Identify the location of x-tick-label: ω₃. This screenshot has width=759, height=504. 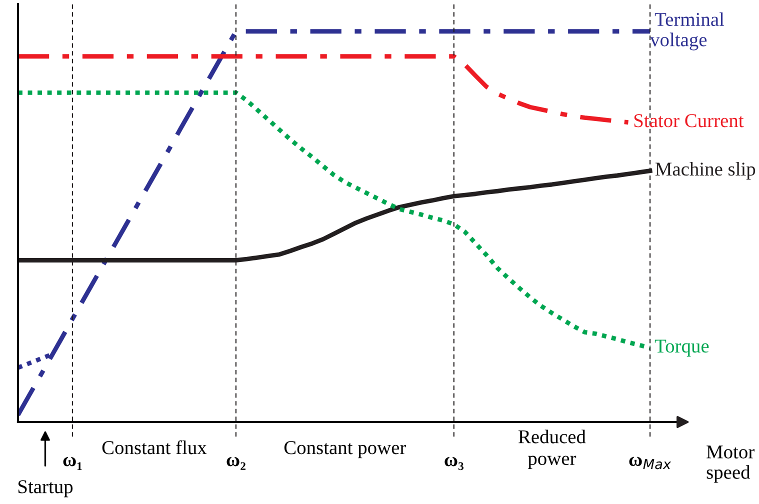
(454, 463).